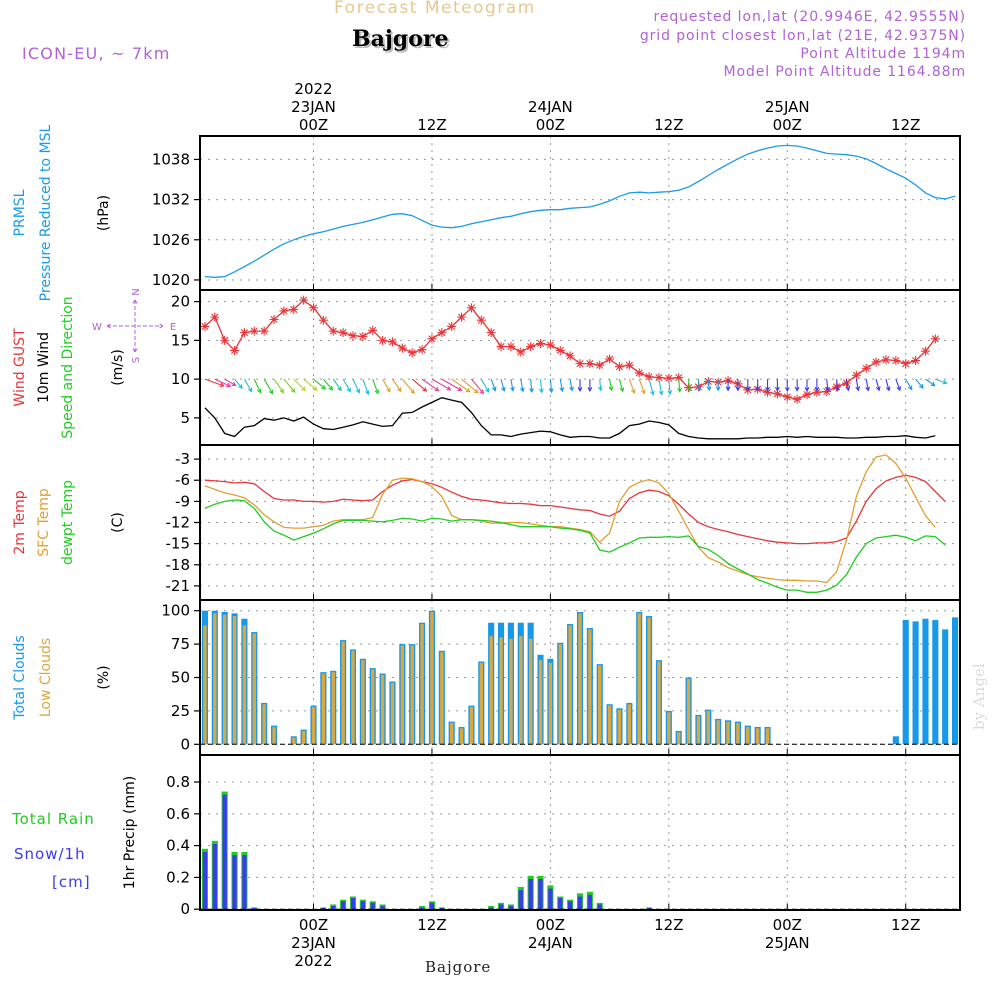 The width and height of the screenshot is (1000, 1000). Describe the element at coordinates (787, 943) in the screenshot. I see `bottom-axis-label: 25JAN` at that location.